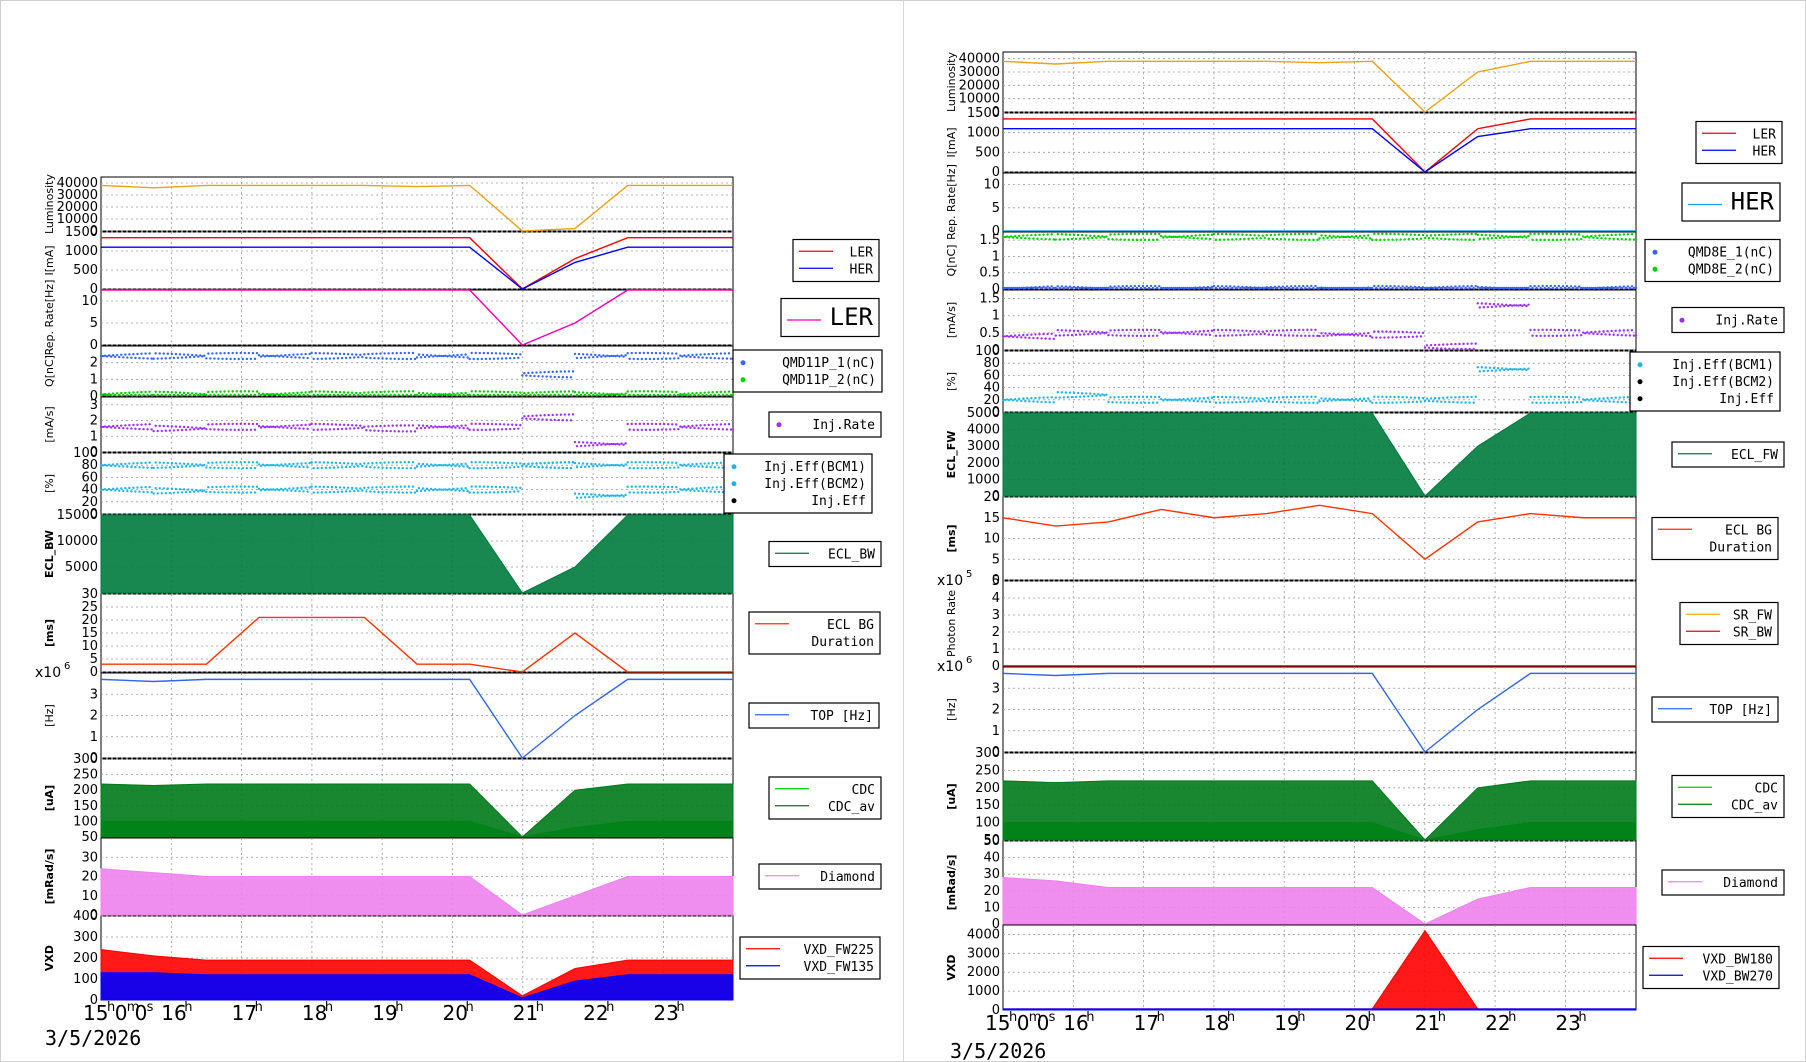 The height and width of the screenshot is (1062, 1806). I want to click on legend-marker, so click(734, 467).